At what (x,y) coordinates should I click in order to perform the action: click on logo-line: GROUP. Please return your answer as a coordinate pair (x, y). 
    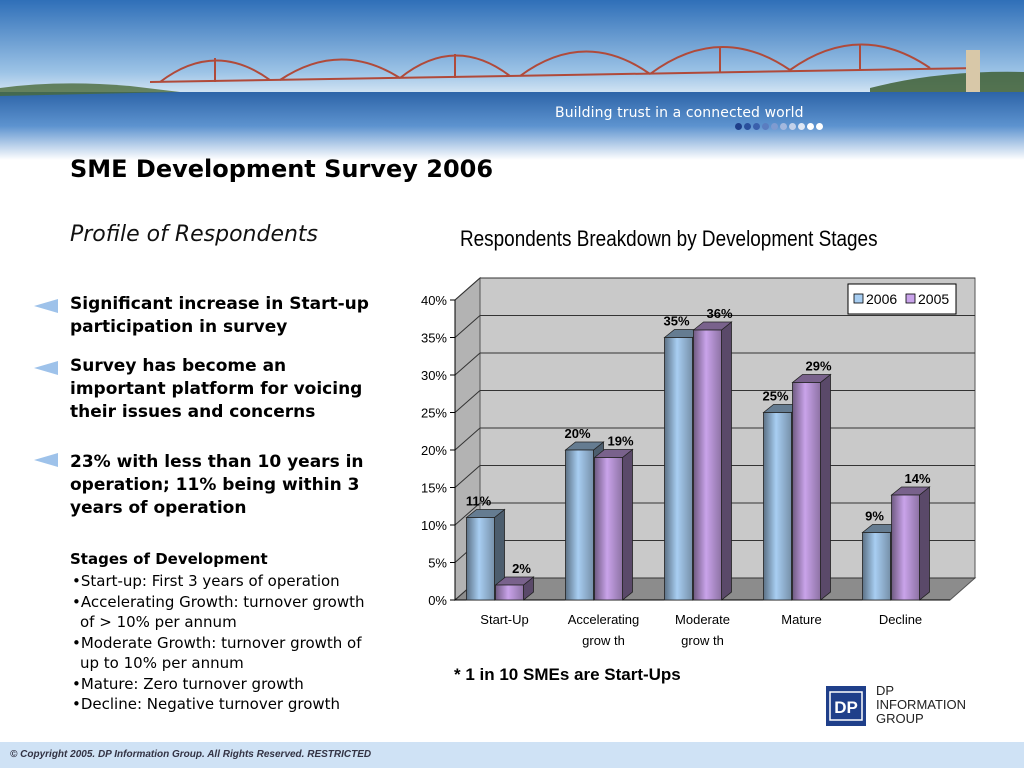
    Looking at the image, I should click on (900, 718).